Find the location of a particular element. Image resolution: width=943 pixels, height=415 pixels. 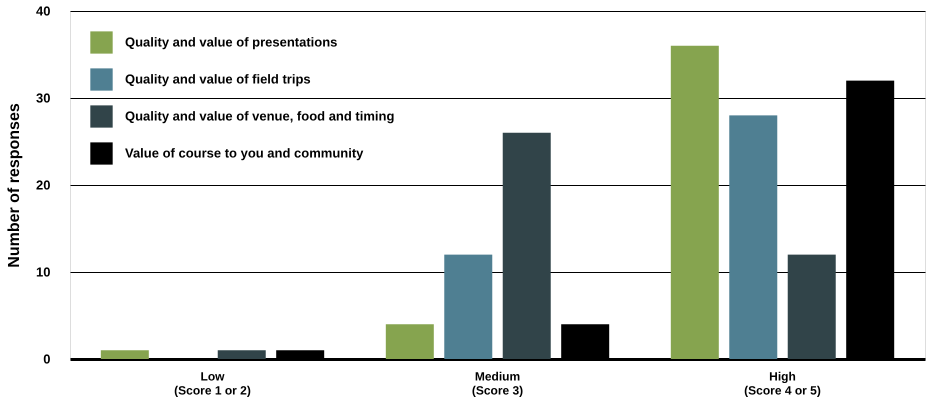

y-tick-label: 20 is located at coordinates (43, 185).